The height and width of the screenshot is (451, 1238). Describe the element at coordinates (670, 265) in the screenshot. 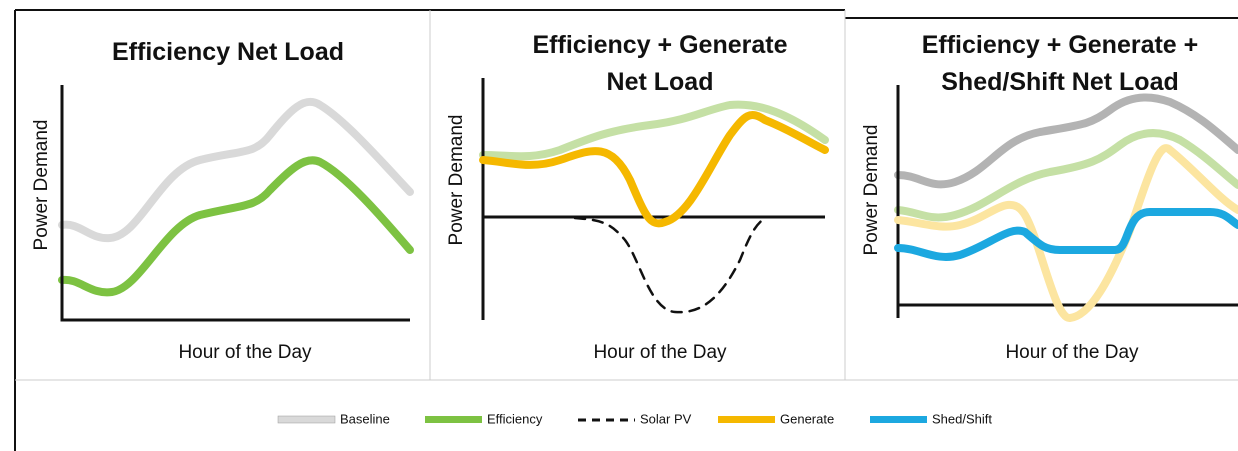

I see `solar-pv-curve` at that location.